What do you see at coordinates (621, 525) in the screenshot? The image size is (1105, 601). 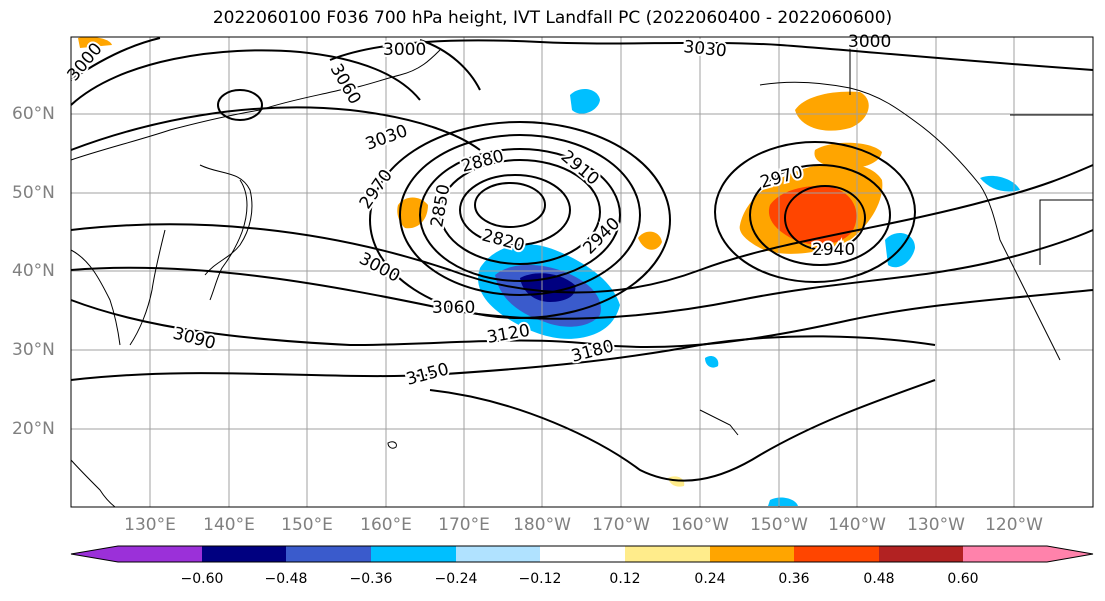 I see `lon-label: 170°W` at bounding box center [621, 525].